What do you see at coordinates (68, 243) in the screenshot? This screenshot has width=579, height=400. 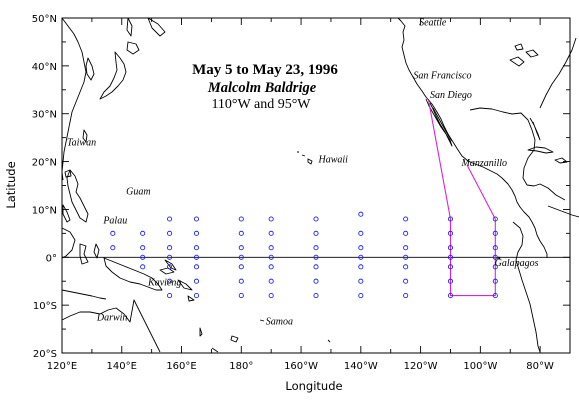 I see `borneo` at bounding box center [68, 243].